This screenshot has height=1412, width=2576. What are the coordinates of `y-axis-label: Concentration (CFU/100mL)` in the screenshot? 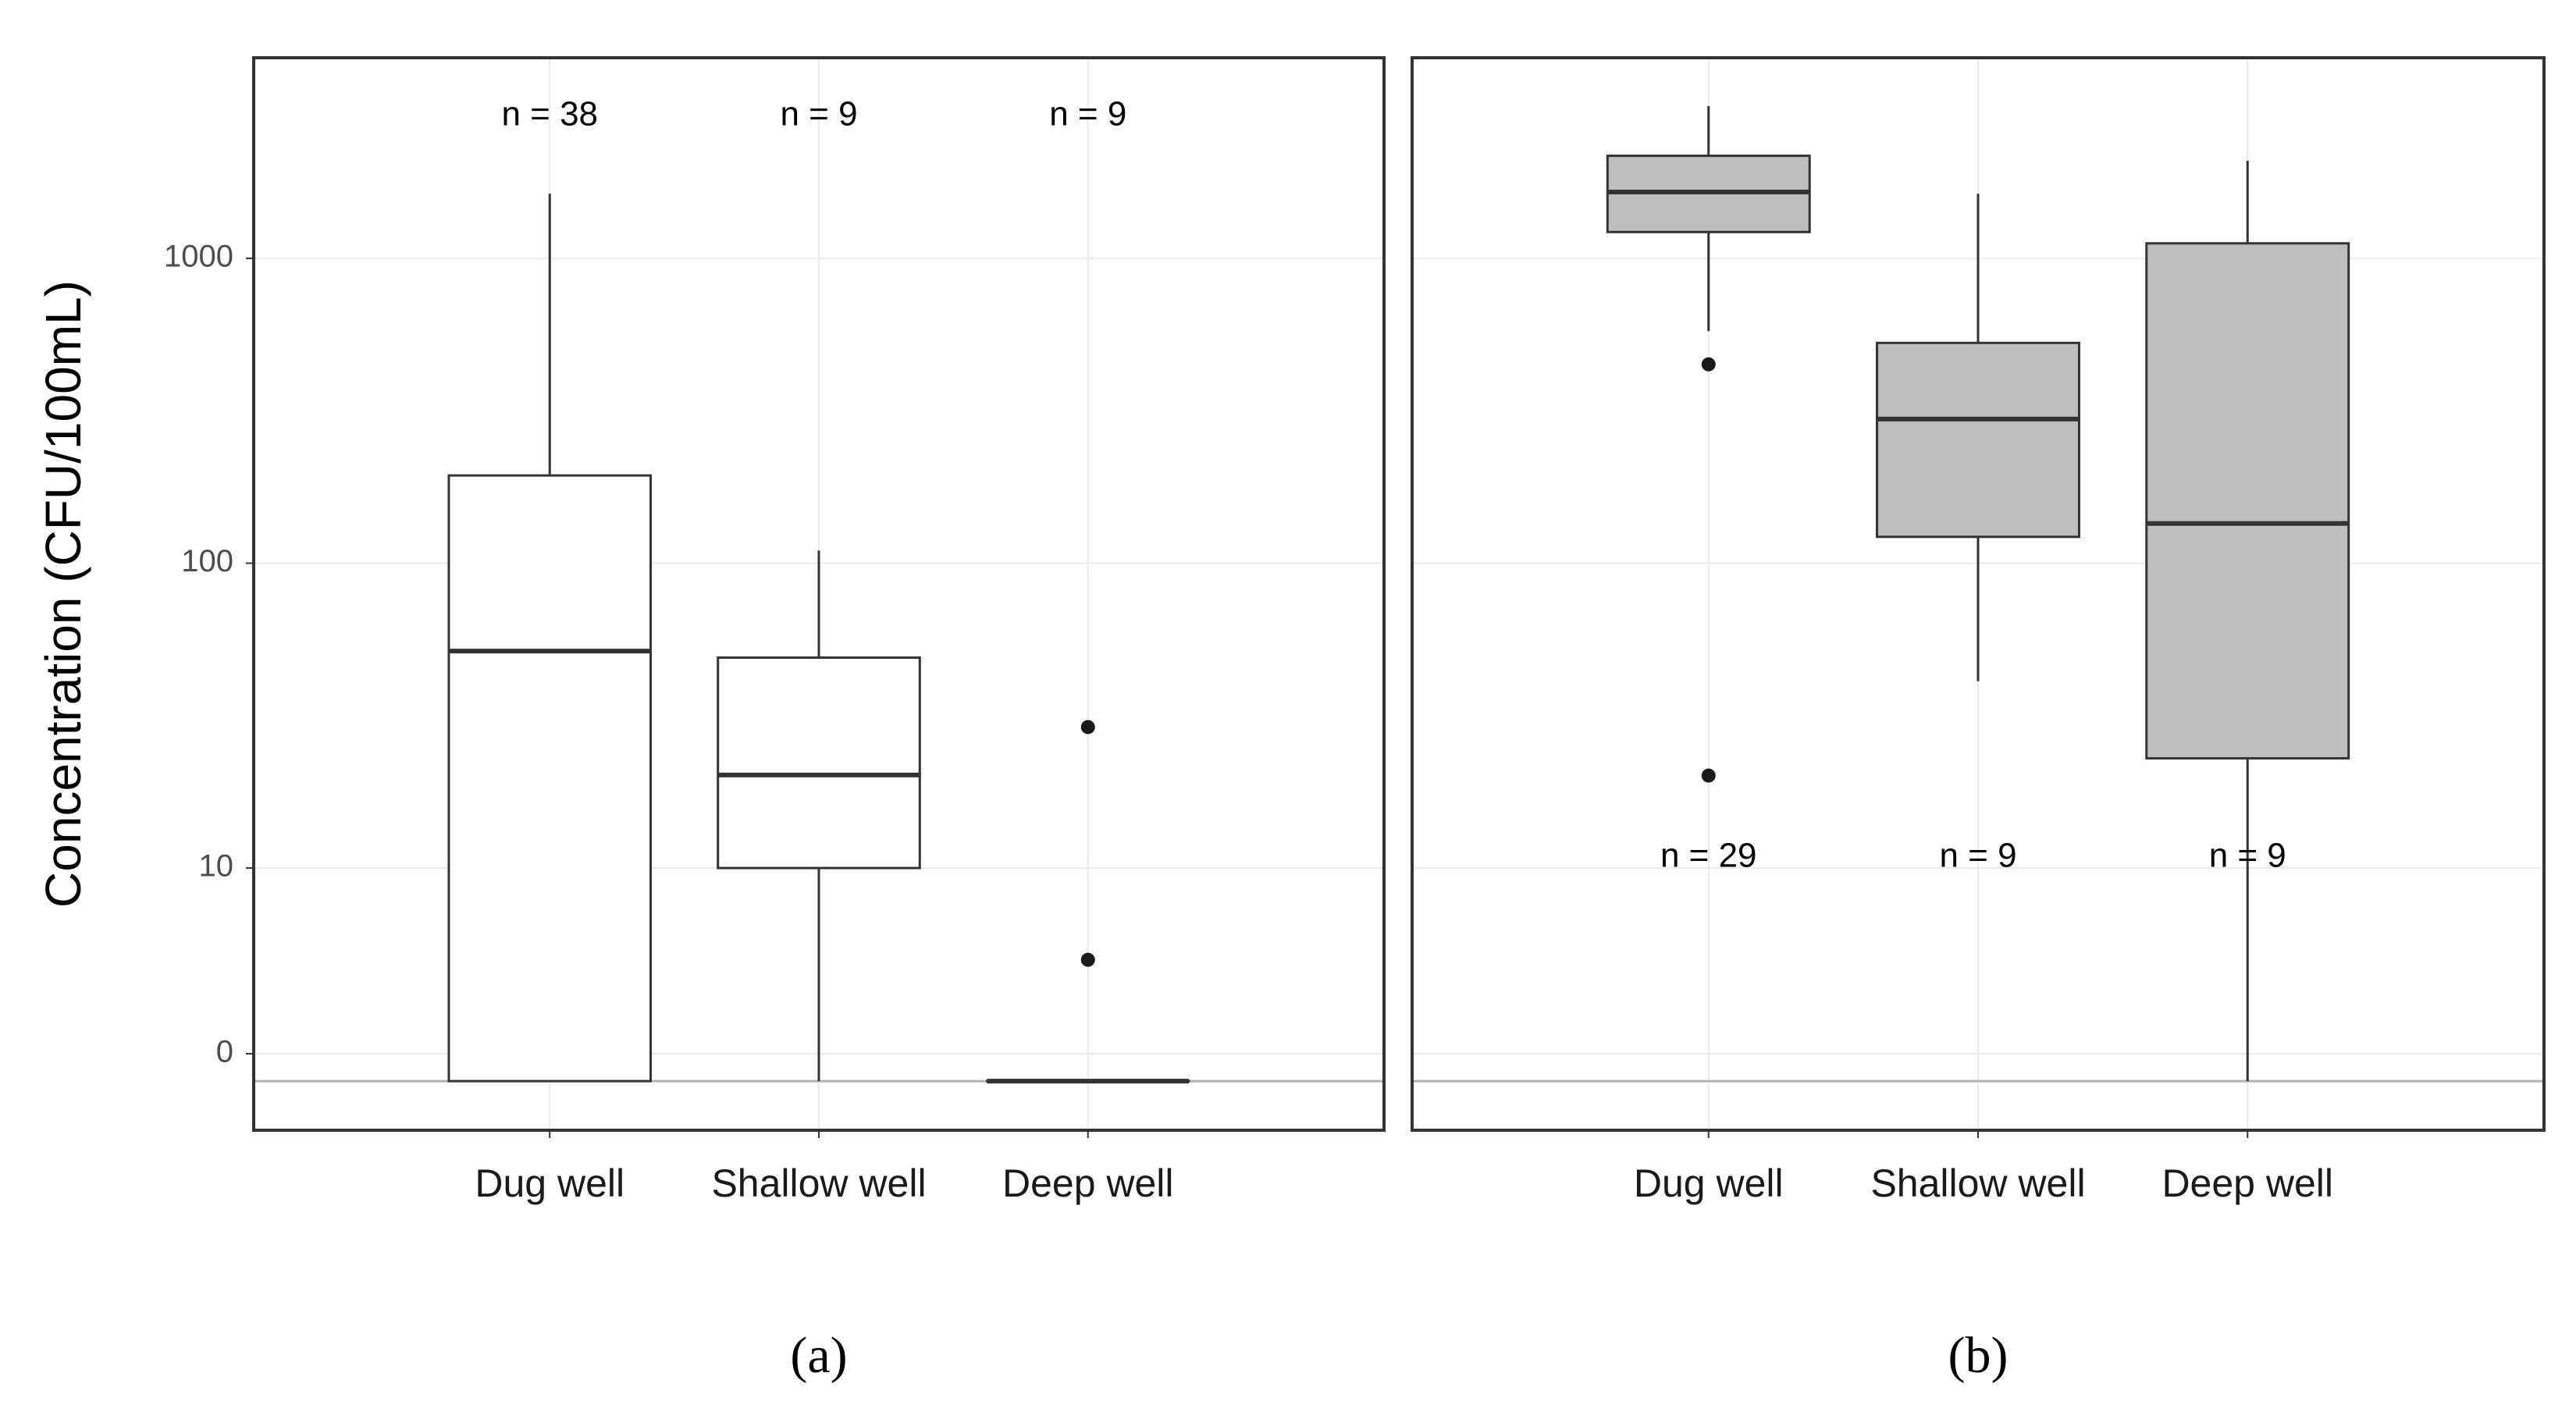 It's located at (63, 594).